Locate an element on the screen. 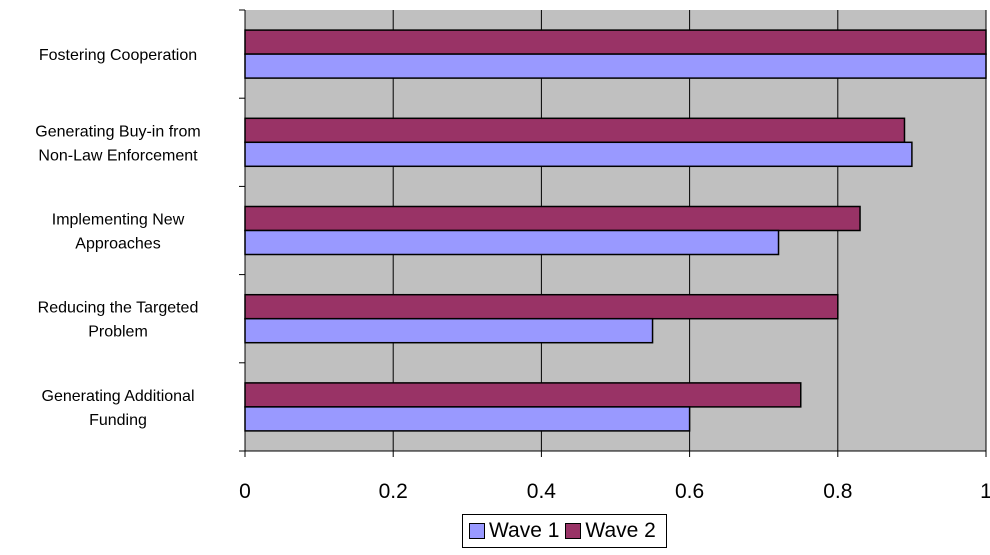 This screenshot has height=555, width=990. x-tick-label: 0 is located at coordinates (245, 491).